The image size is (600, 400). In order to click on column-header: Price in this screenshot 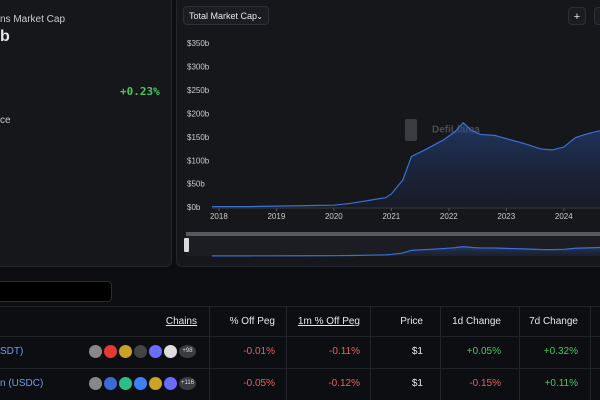, I will do `click(411, 321)`.